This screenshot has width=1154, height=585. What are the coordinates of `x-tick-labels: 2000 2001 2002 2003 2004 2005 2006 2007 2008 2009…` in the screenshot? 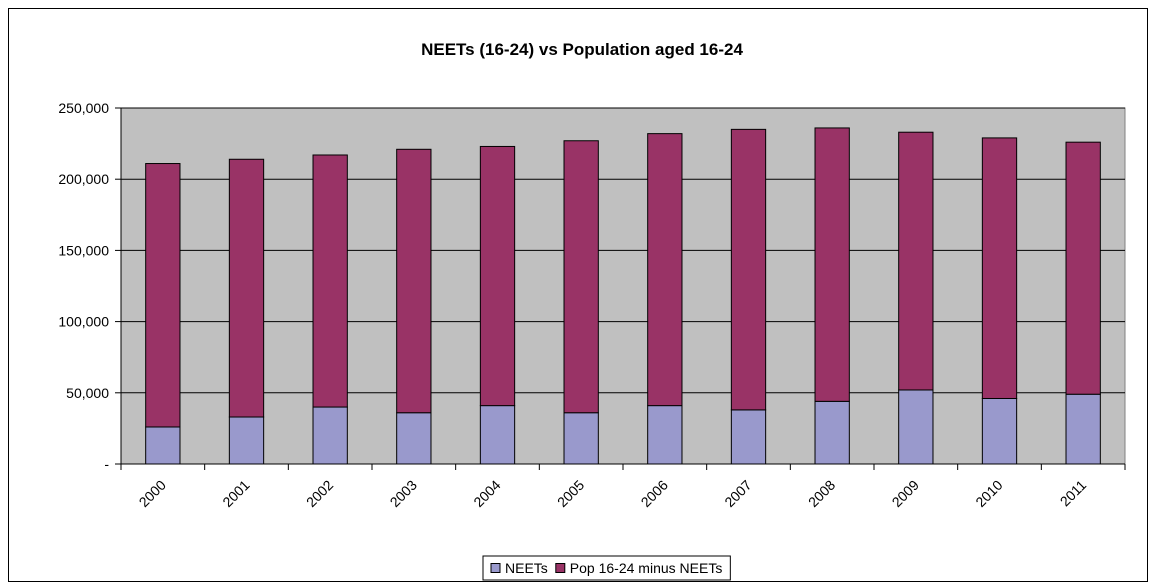 It's located at (613, 493).